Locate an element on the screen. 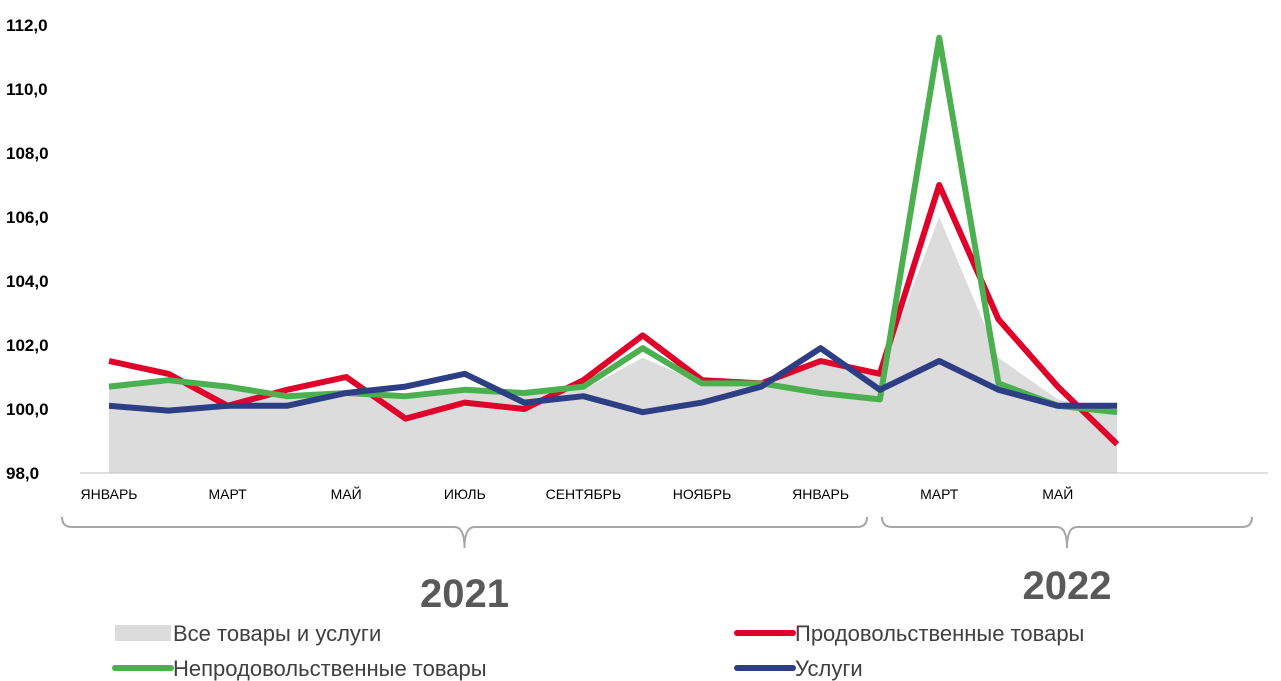  year-label: 2021 is located at coordinates (464, 594).